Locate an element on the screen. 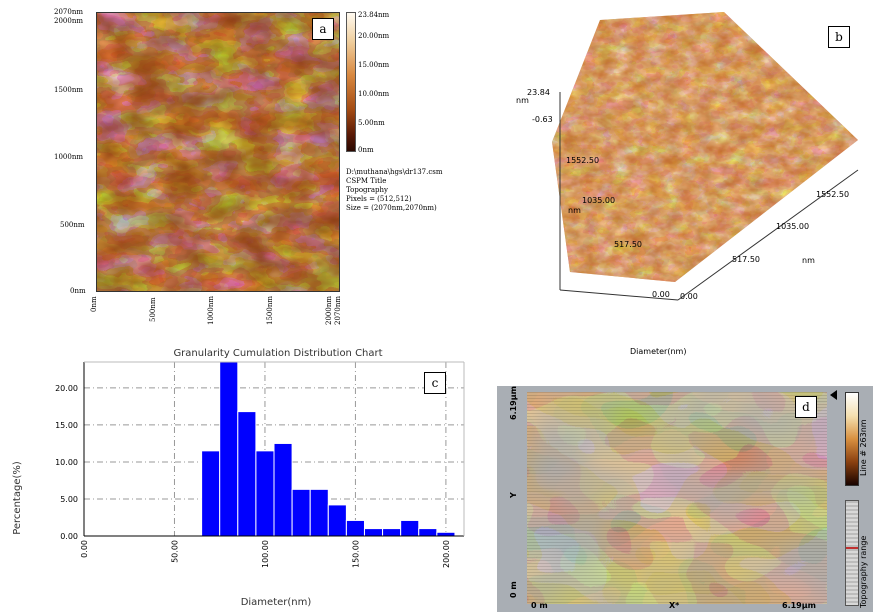 The image size is (873, 612). b-right-tick-1035: 1035.00 is located at coordinates (793, 226).